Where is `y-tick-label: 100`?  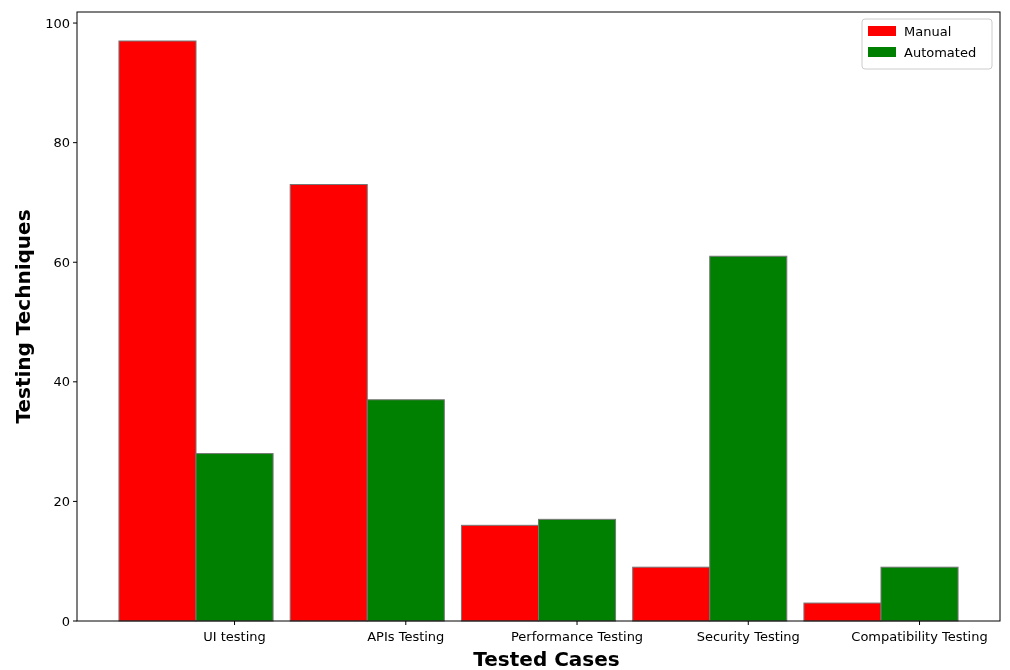 y-tick-label: 100 is located at coordinates (57, 23).